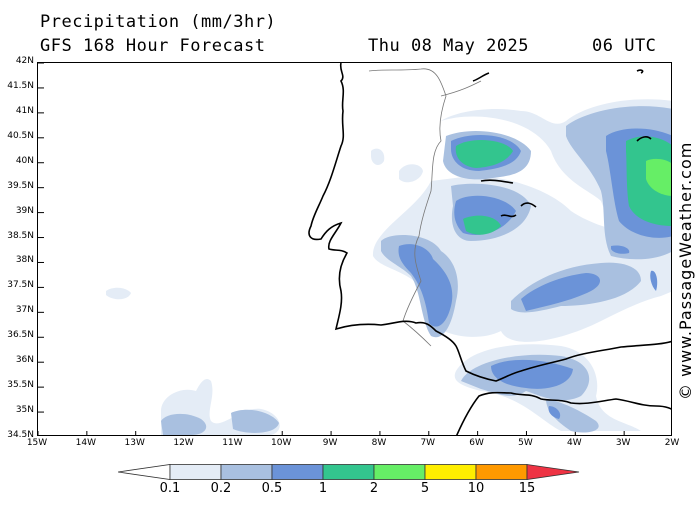 The width and height of the screenshot is (700, 525). Describe the element at coordinates (153, 46) in the screenshot. I see `forecast-label: GFS 168 Hour Forecast` at that location.